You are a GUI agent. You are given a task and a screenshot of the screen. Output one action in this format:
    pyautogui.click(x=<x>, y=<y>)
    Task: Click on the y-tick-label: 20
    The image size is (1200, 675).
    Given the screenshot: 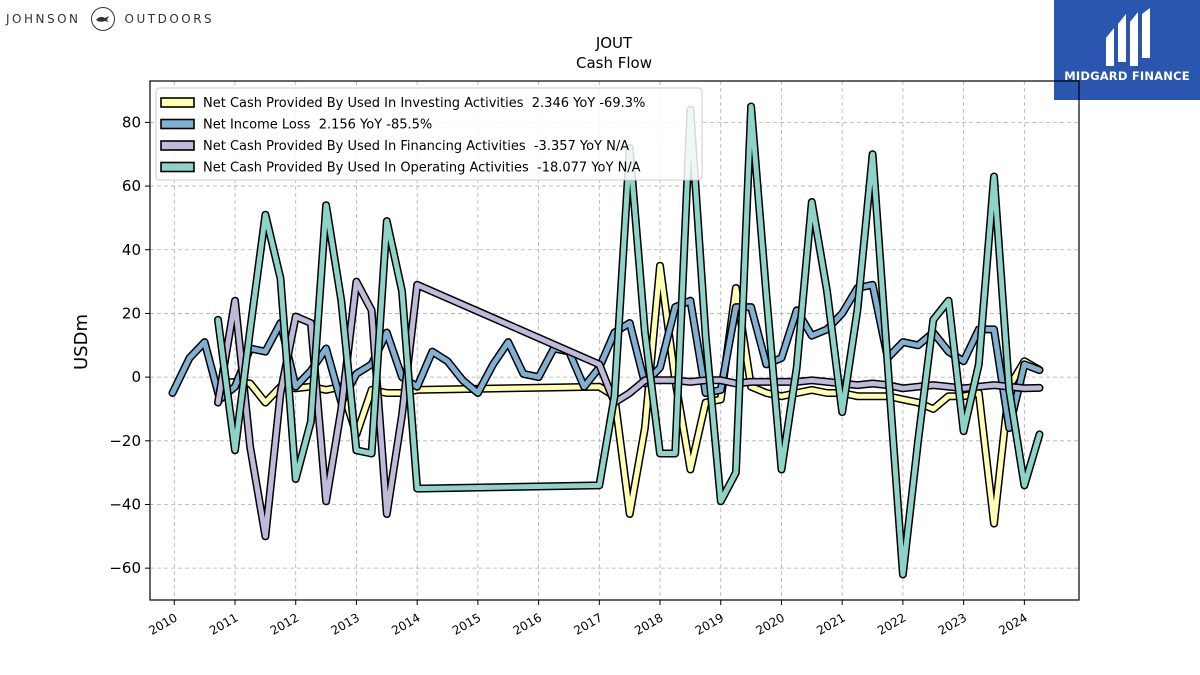 What is the action you would take?
    pyautogui.click(x=131, y=313)
    